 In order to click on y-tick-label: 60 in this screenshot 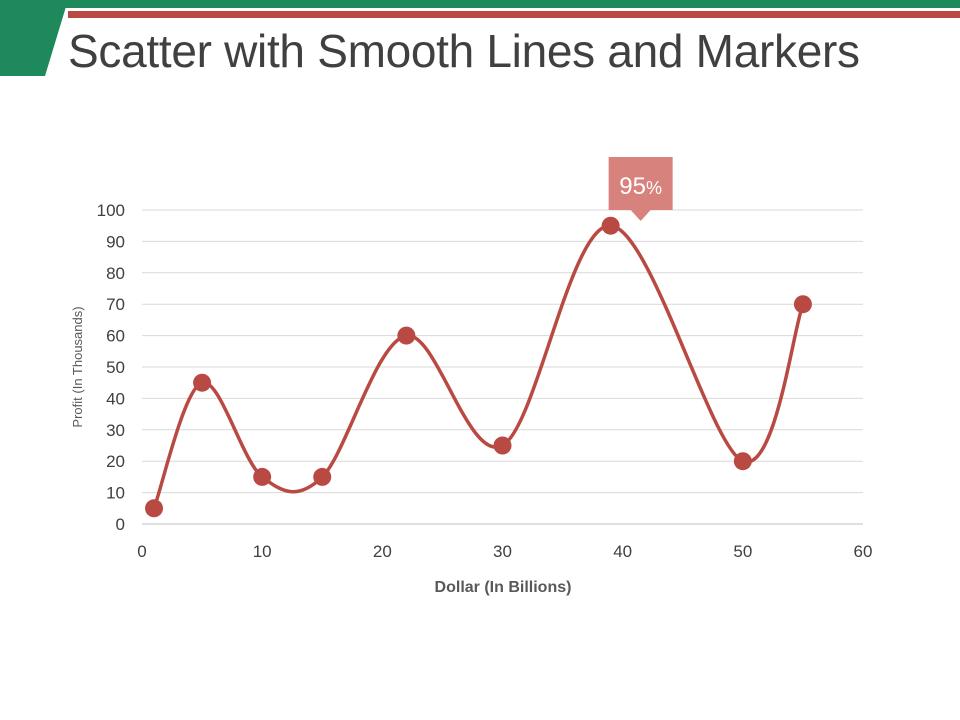, I will do `click(115, 336)`.